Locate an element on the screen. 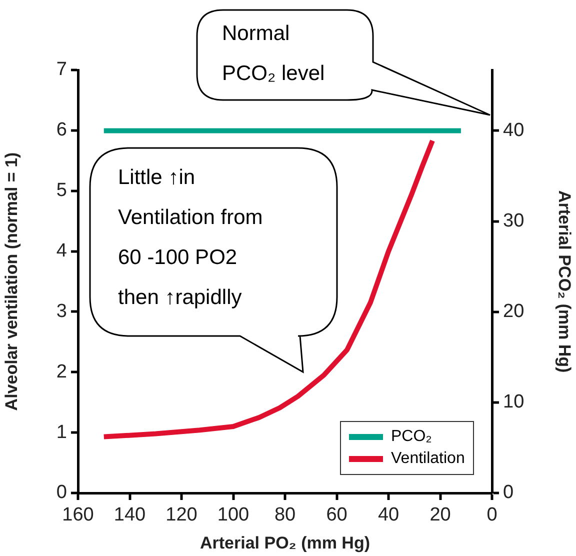  y-tick-label: 3 is located at coordinates (61, 311).